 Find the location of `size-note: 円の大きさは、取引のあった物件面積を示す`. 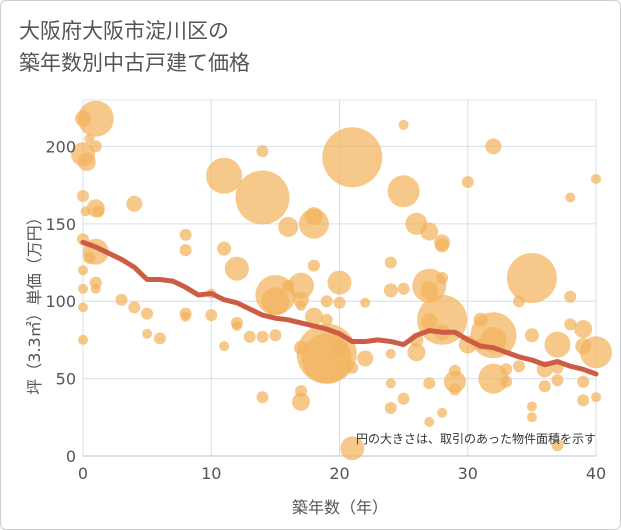

size-note: 円の大きさは、取引のあった物件面積を示す is located at coordinates (476, 438).